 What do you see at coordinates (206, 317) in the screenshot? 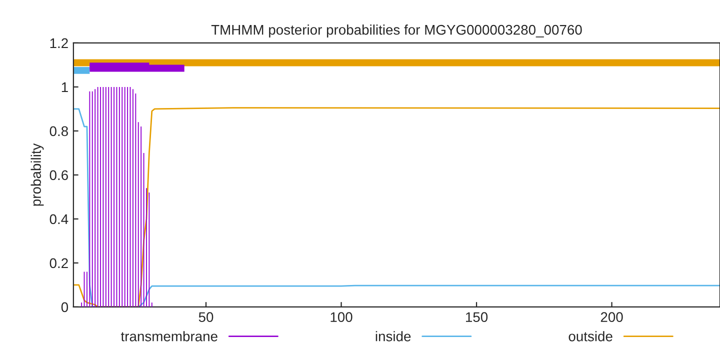
I see `x-tick-label: 50` at bounding box center [206, 317].